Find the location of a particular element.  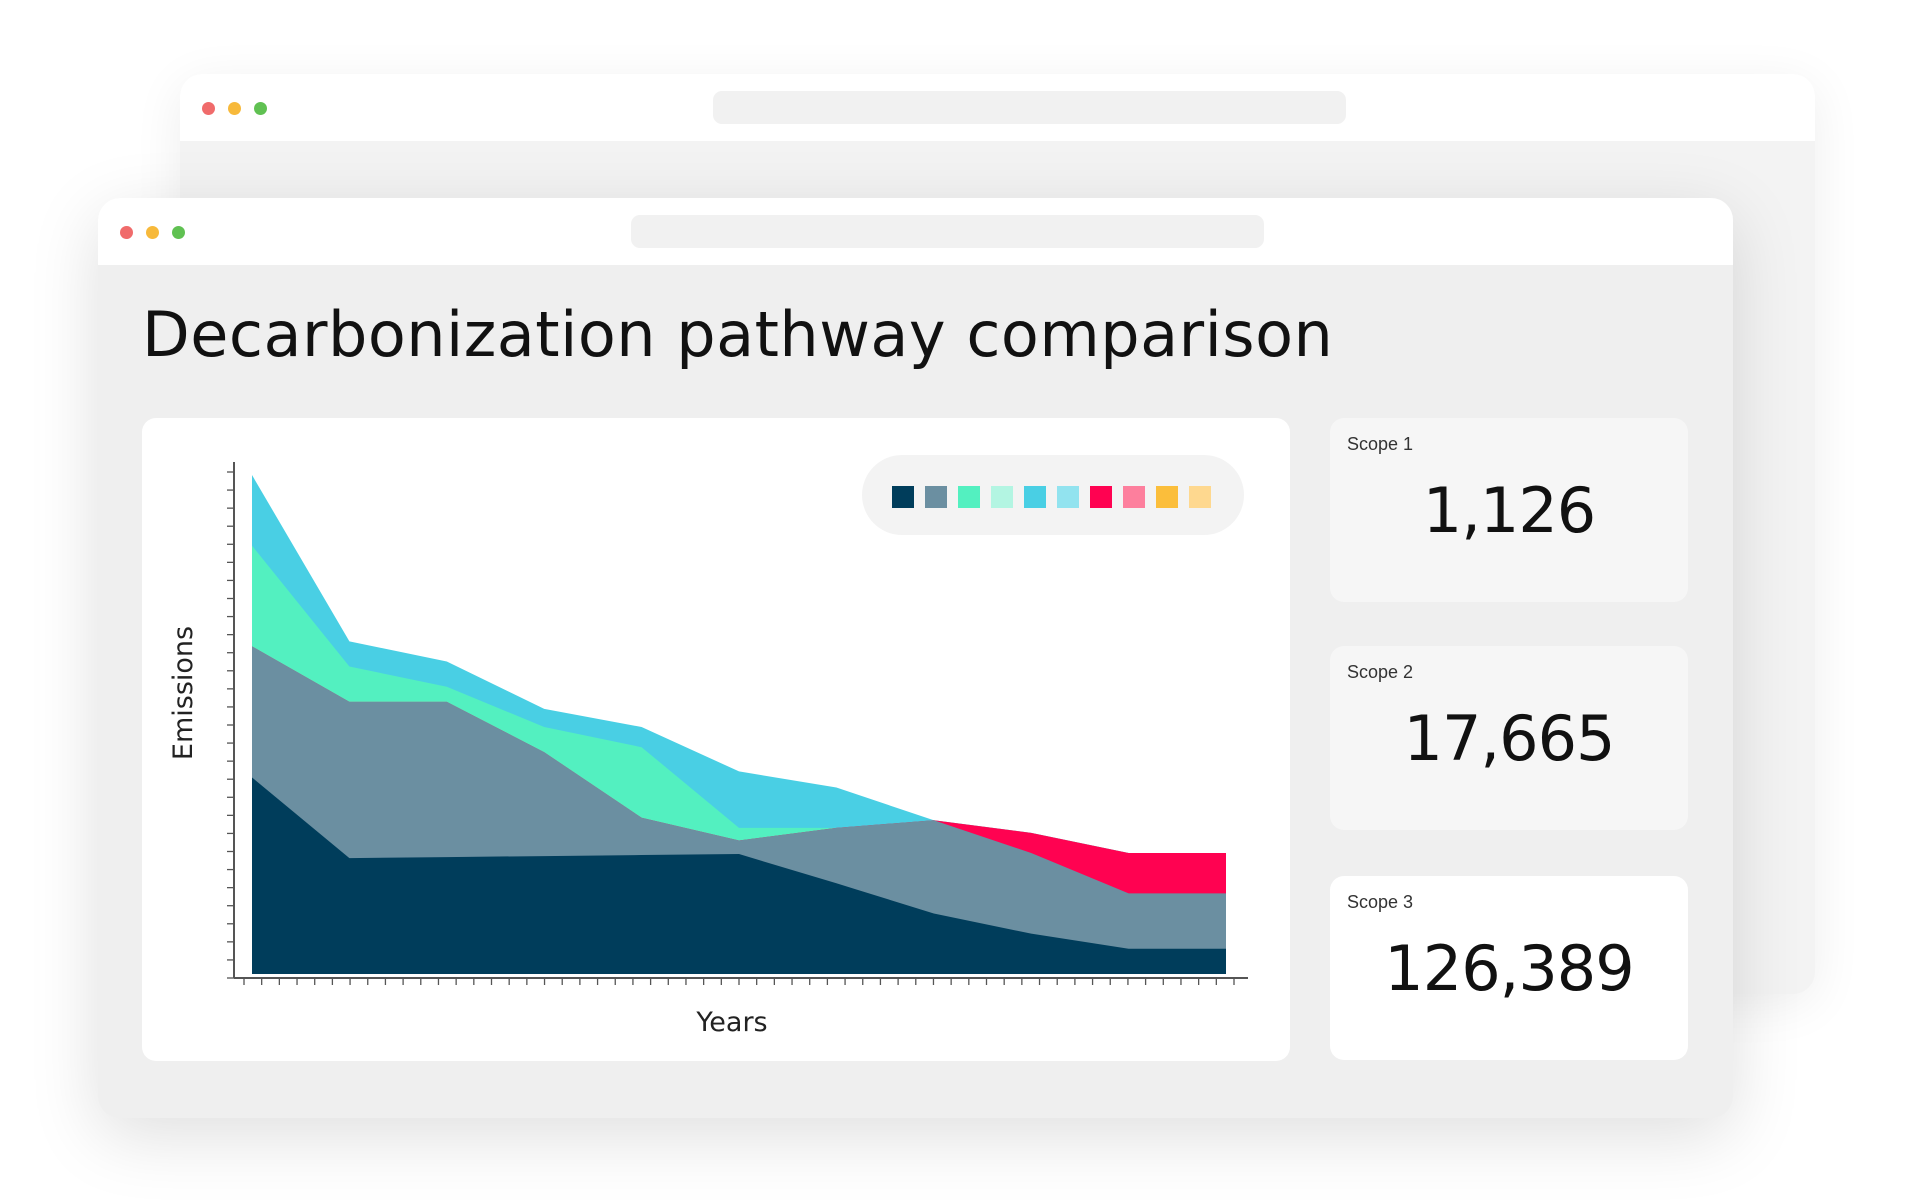

titlebar is located at coordinates (915, 231).